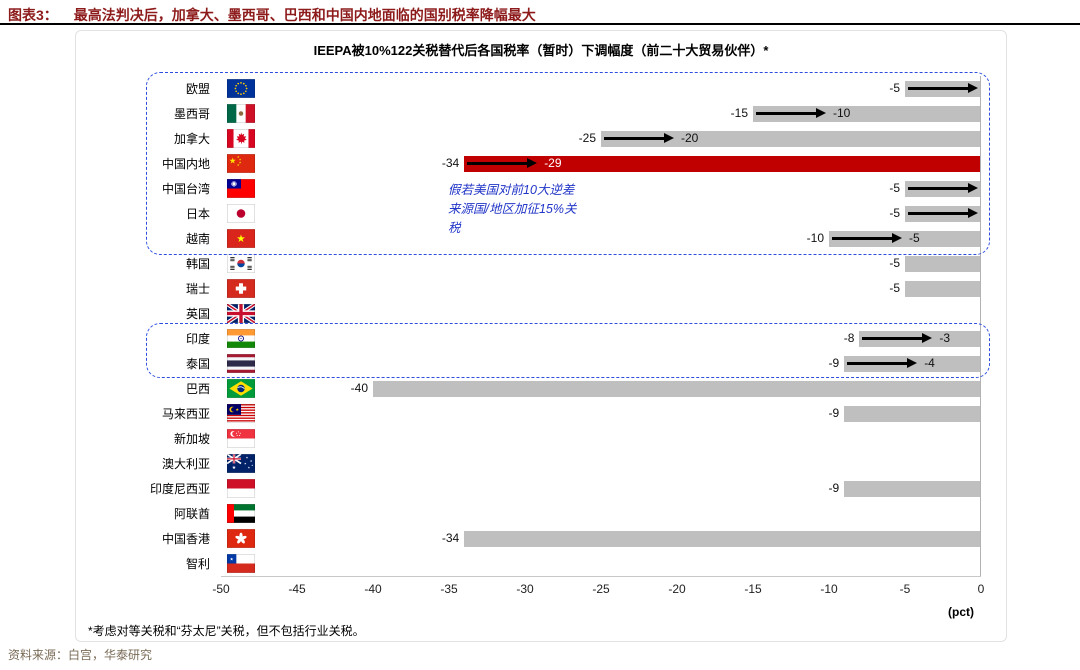  Describe the element at coordinates (834, 363) in the screenshot. I see `value-label: -9` at that location.